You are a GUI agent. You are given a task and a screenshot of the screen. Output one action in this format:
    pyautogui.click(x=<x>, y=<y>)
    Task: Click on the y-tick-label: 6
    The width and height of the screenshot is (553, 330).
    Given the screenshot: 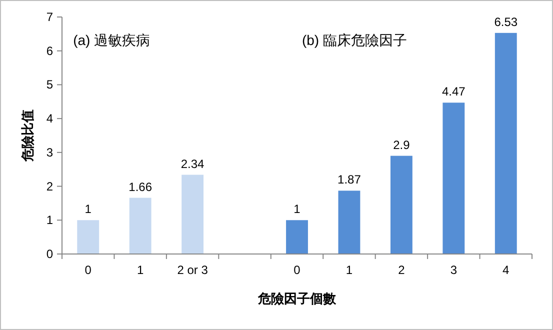 What is the action you would take?
    pyautogui.click(x=50, y=51)
    